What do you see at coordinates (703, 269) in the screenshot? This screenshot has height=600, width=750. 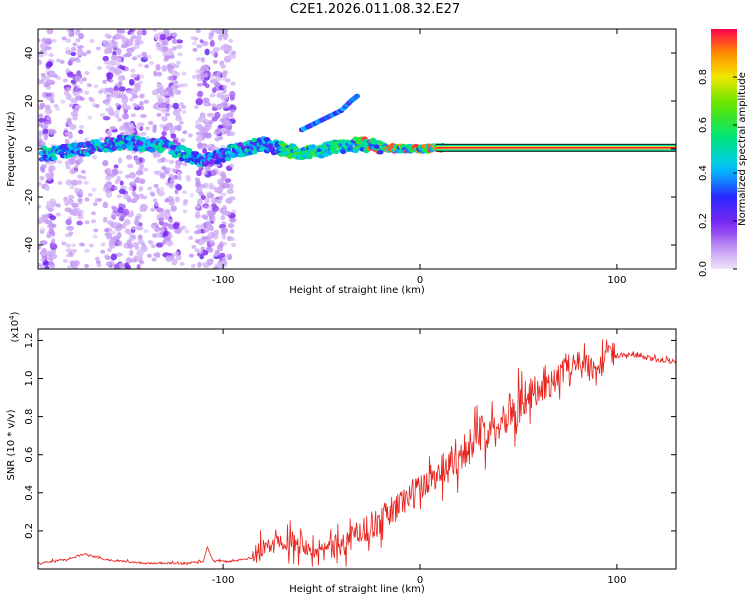 I see `colorbar-tick-label: 0.0` at bounding box center [703, 269].